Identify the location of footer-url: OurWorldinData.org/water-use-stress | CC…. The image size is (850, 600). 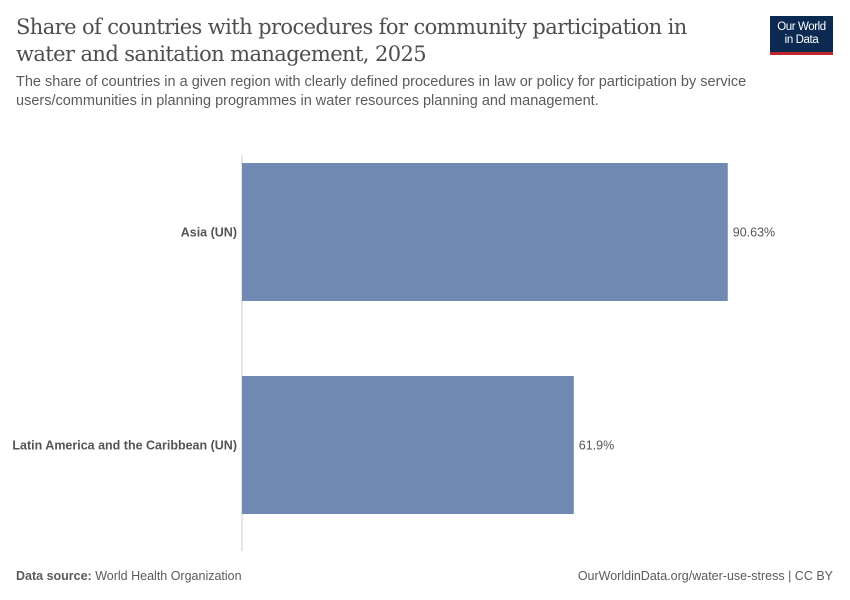
(705, 576).